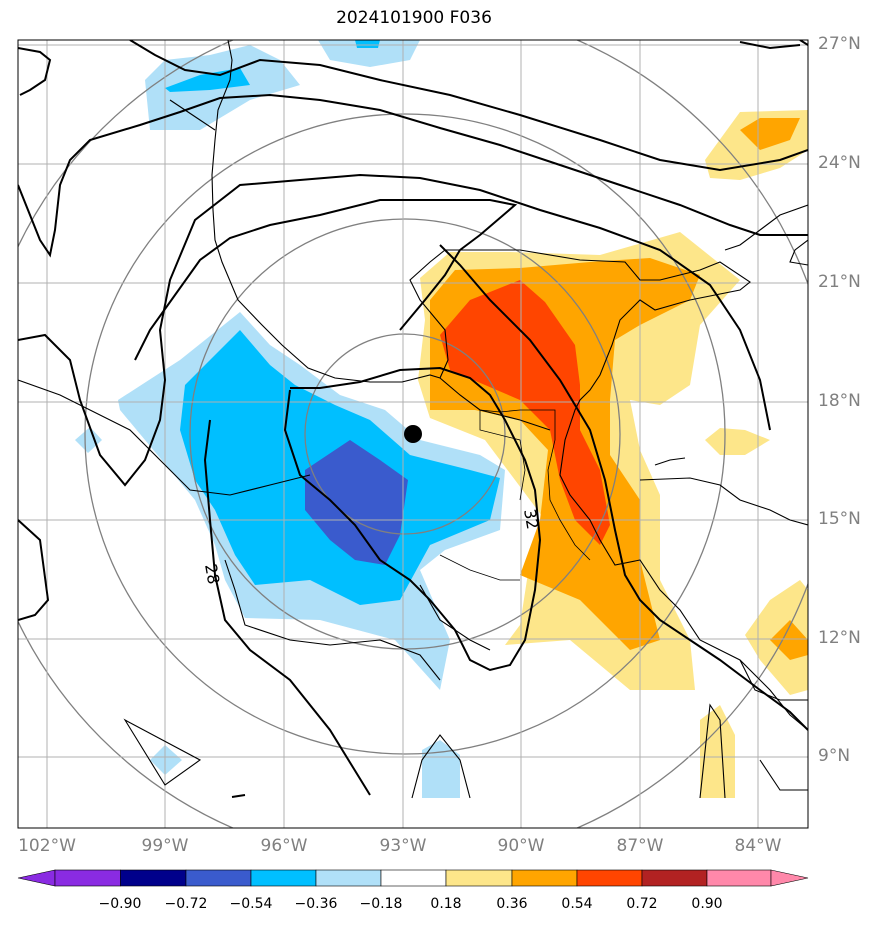 Image resolution: width=879 pixels, height=926 pixels. I want to click on colorbar-extend-min, so click(36, 878).